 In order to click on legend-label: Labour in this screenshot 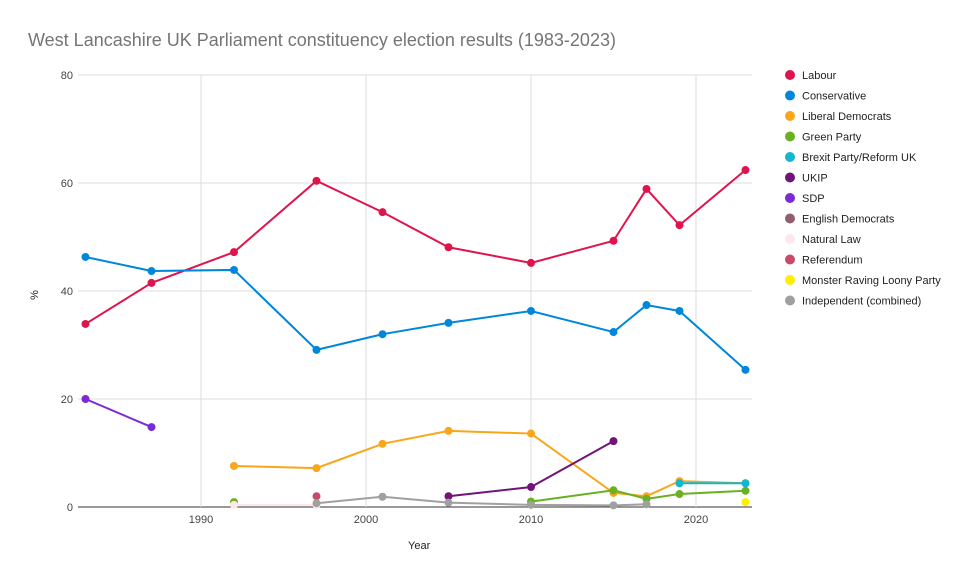, I will do `click(819, 76)`.